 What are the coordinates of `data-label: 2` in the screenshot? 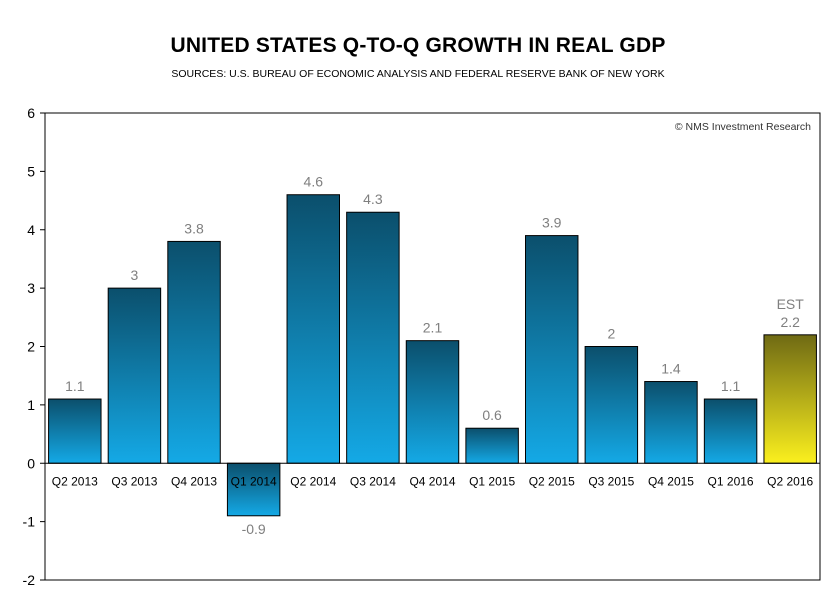 It's located at (611, 334).